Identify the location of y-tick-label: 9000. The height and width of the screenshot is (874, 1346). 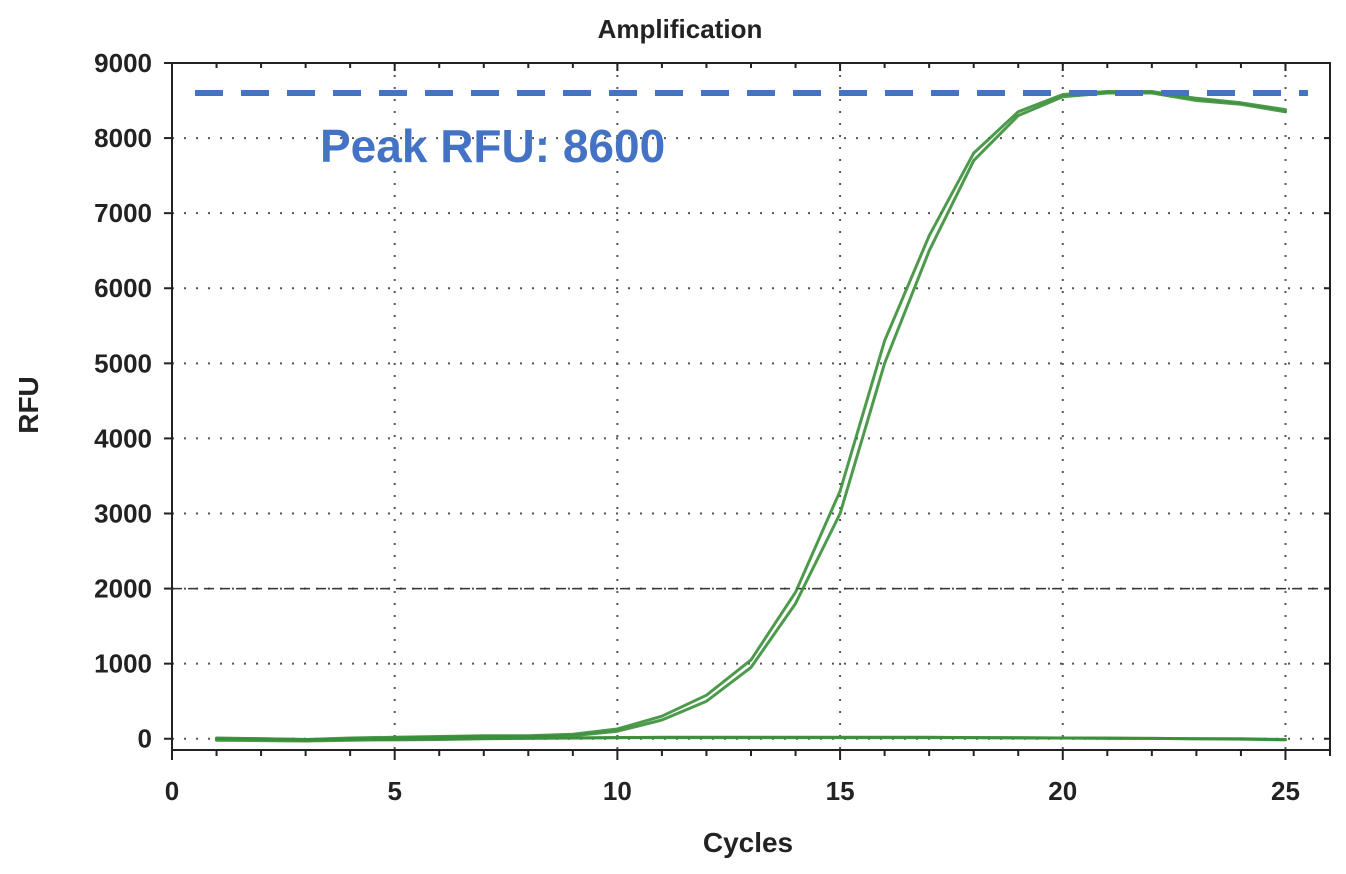
(123, 63).